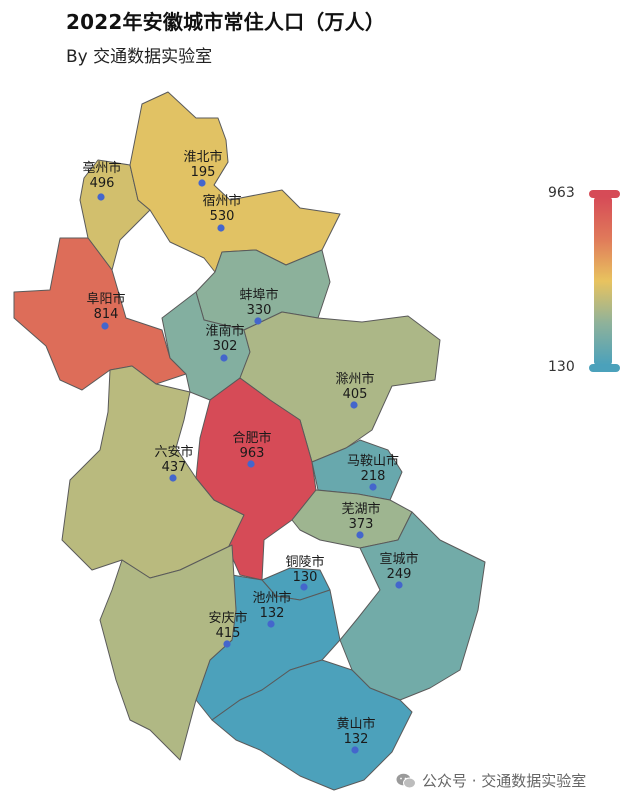  Describe the element at coordinates (361, 524) in the screenshot. I see `city-value-label: 373` at that location.